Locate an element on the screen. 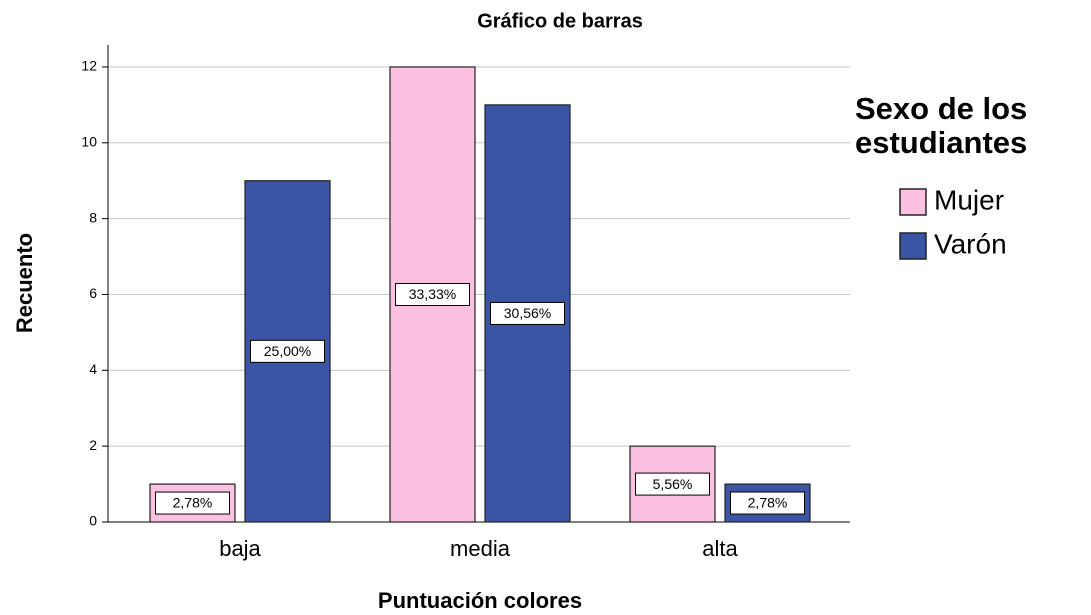  y-axis-label: Recuento is located at coordinates (24, 283).